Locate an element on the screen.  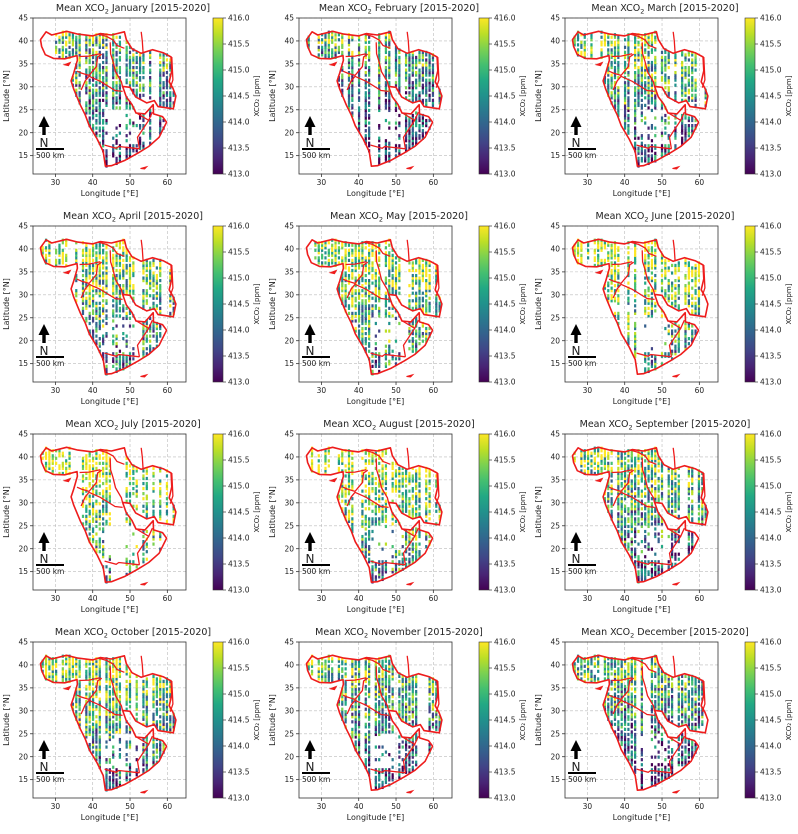
y-tick-label: 40 is located at coordinates (555, 41).